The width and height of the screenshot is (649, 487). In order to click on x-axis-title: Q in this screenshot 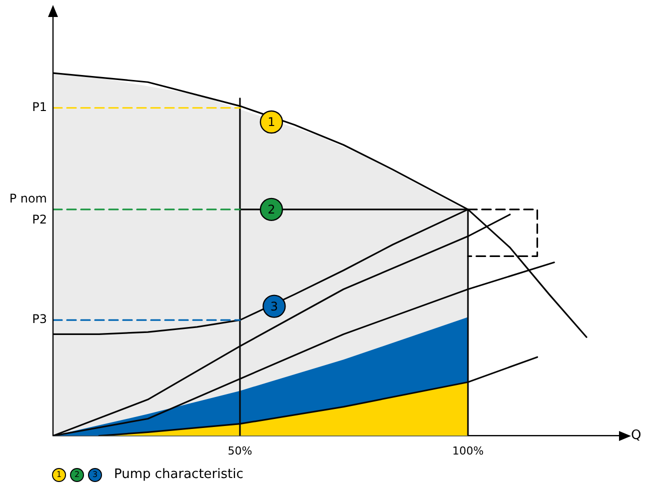, I will do `click(636, 436)`.